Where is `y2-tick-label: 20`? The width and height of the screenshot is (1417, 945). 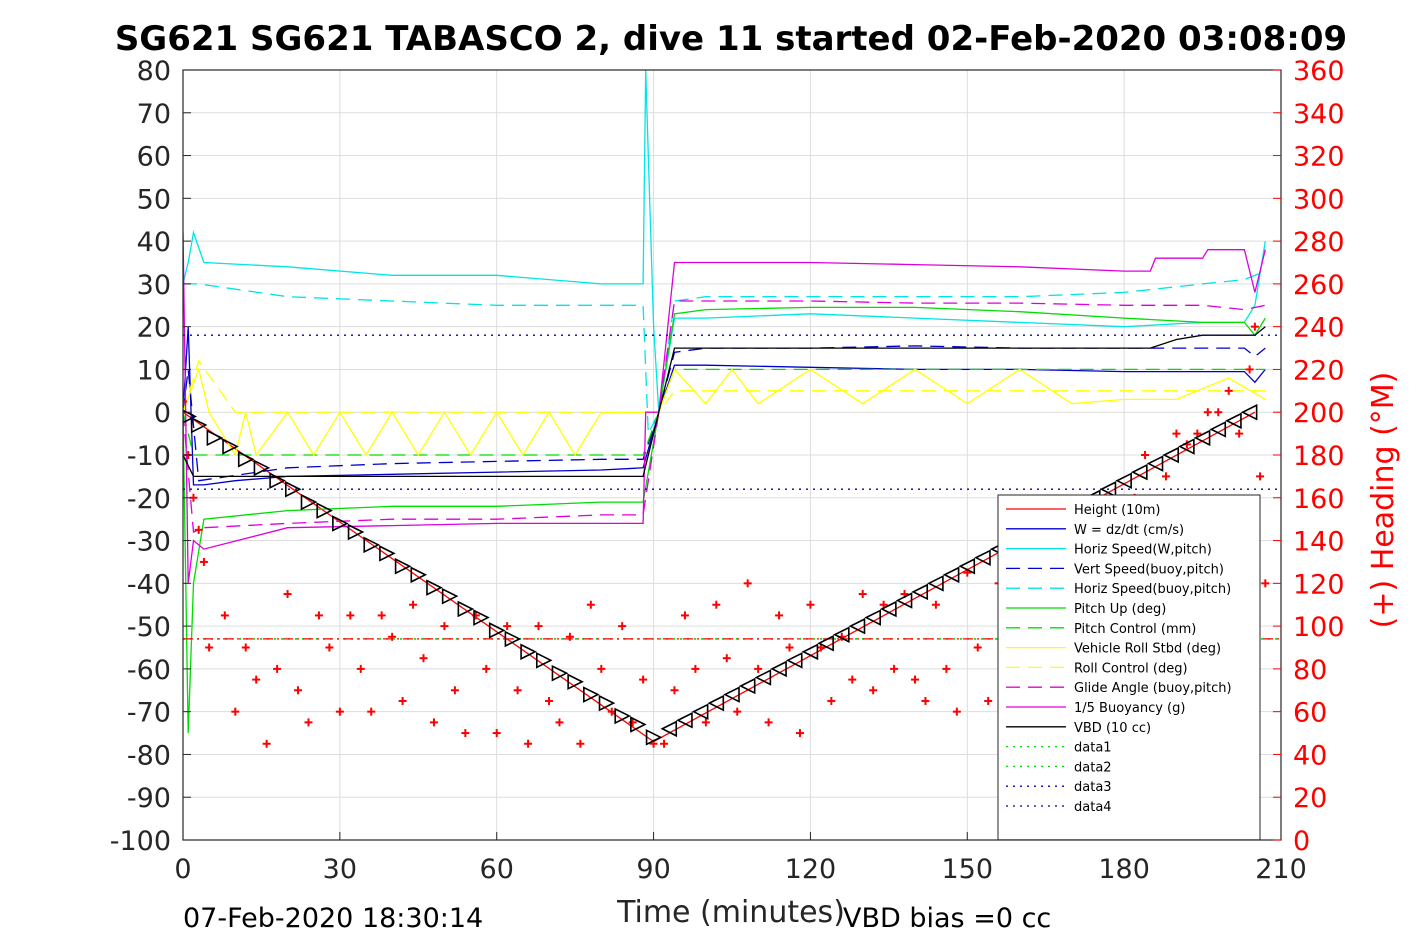 y2-tick-label: 20 is located at coordinates (1310, 798).